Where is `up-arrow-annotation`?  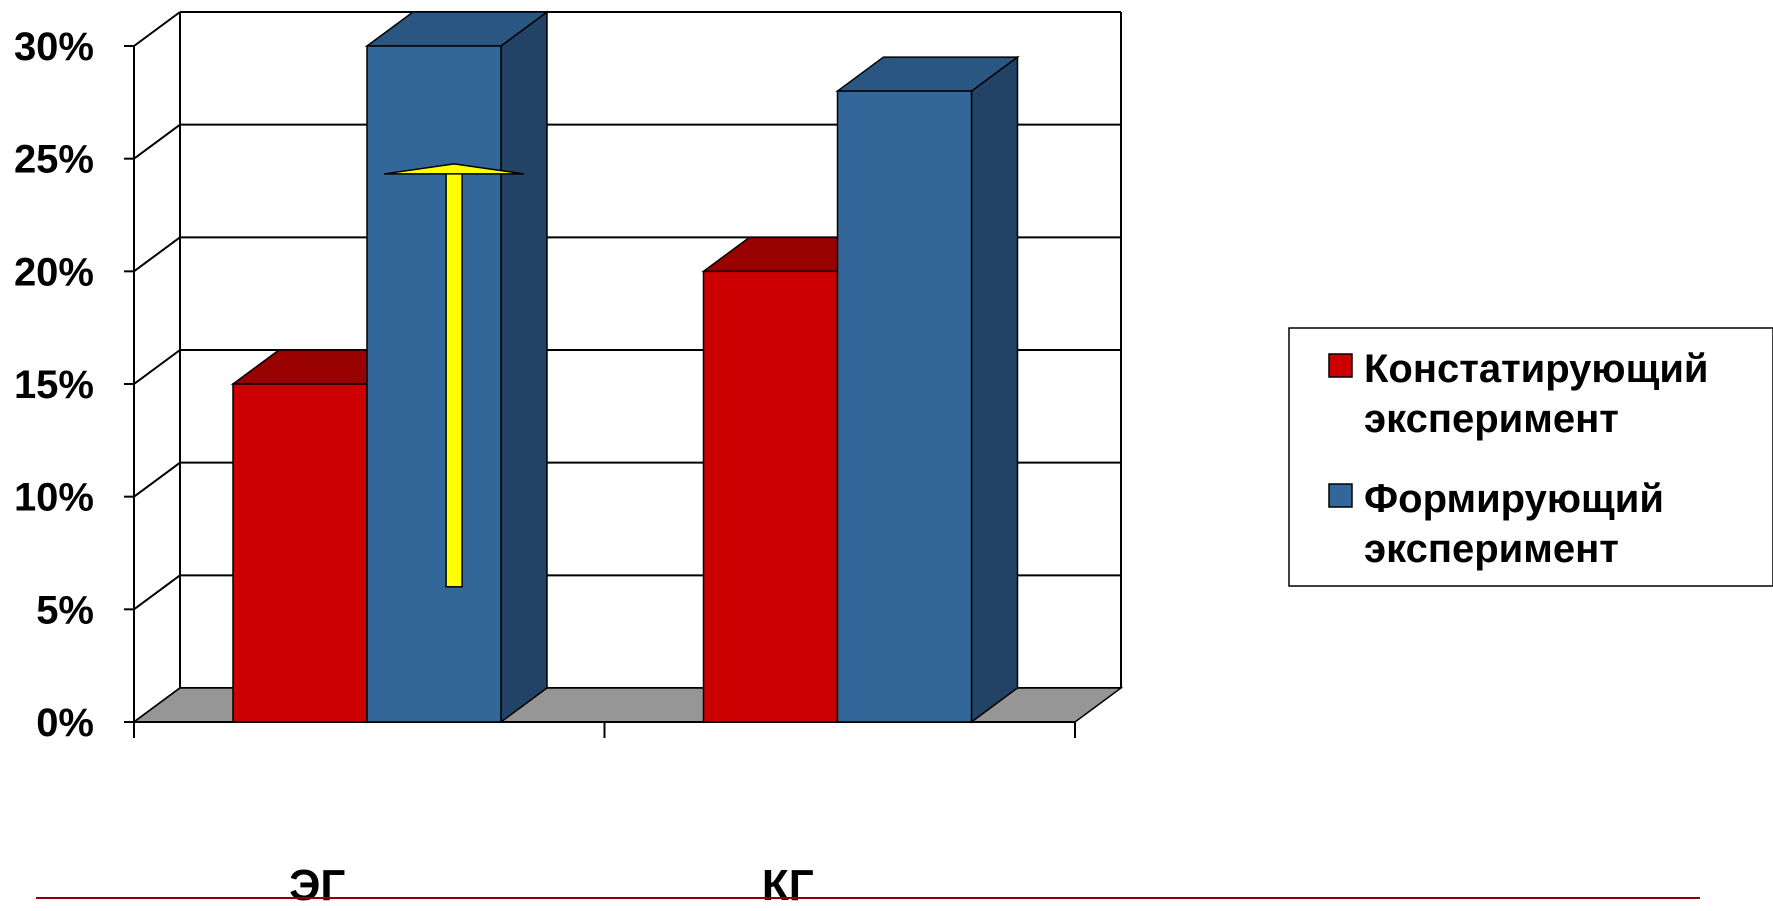
up-arrow-annotation is located at coordinates (454, 375).